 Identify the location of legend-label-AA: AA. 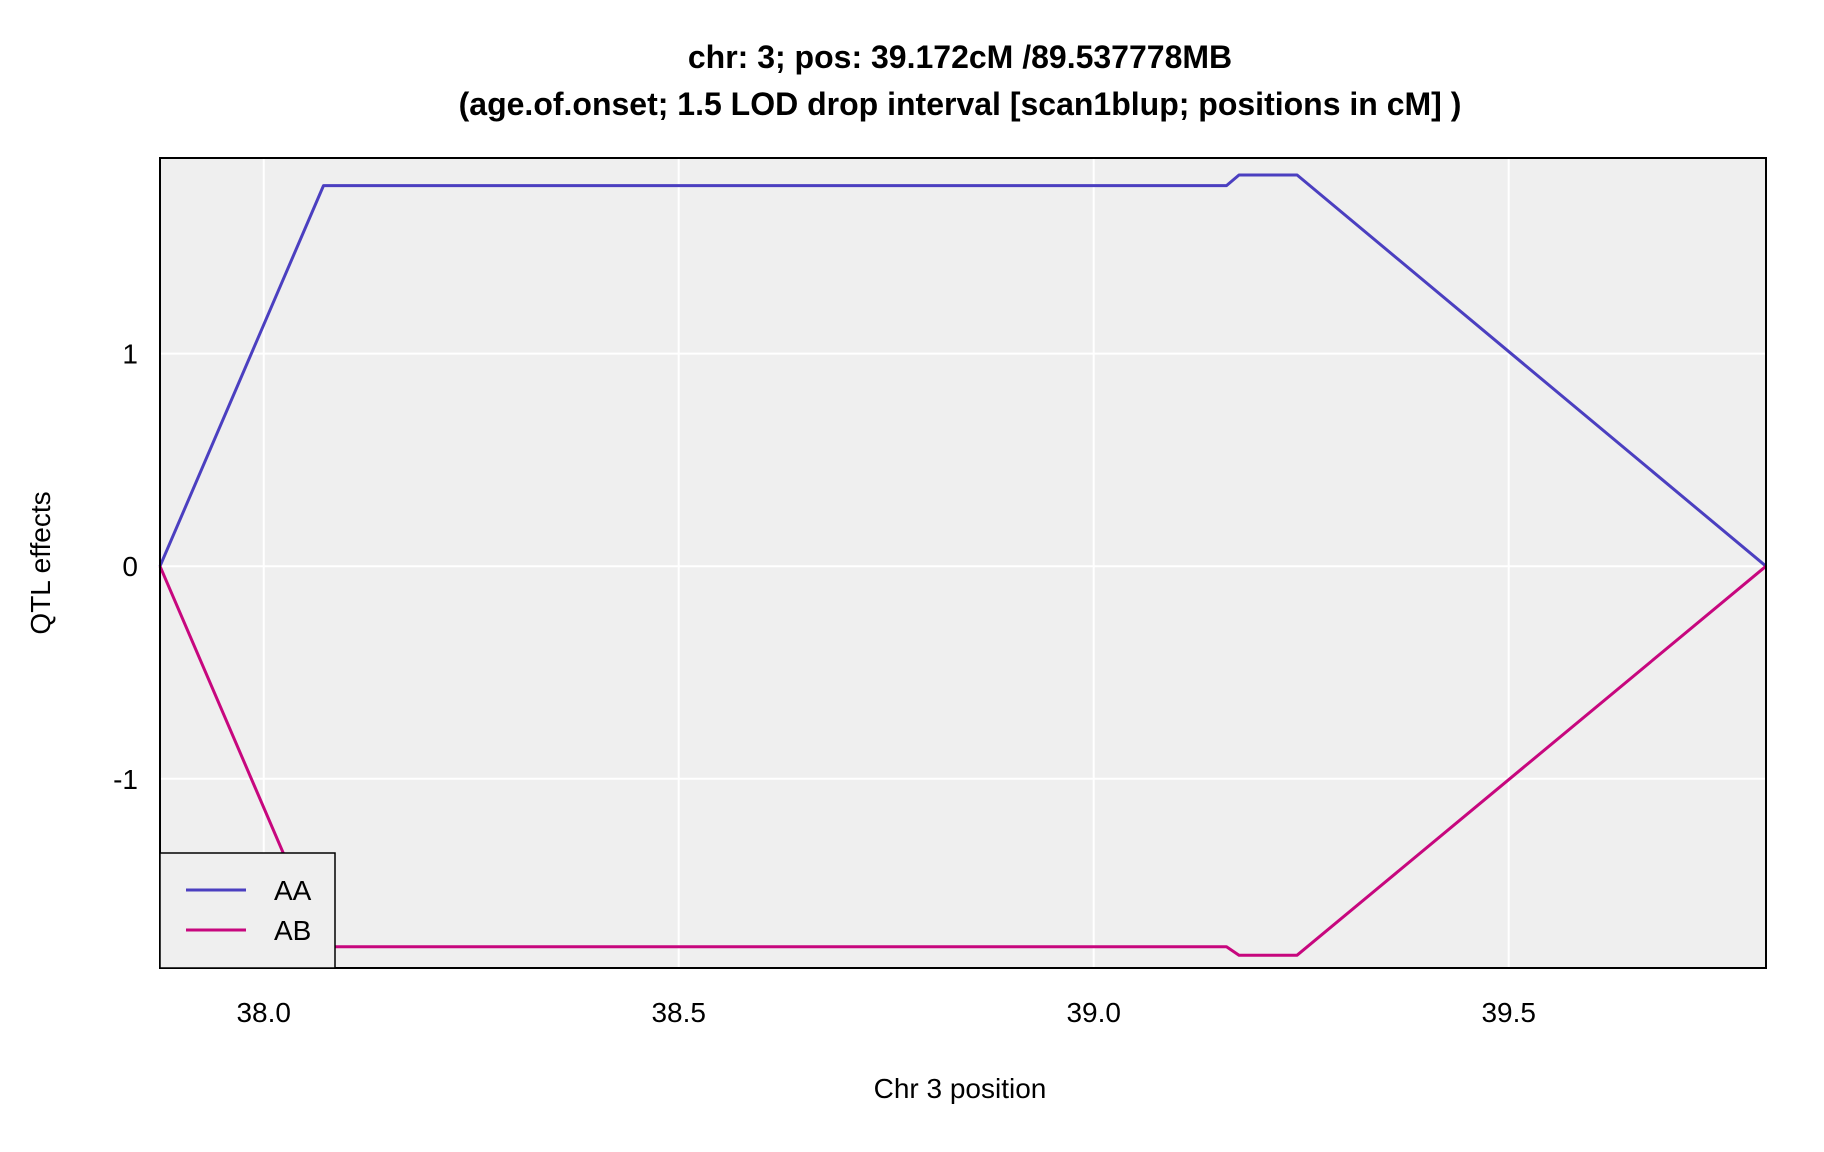
(293, 890).